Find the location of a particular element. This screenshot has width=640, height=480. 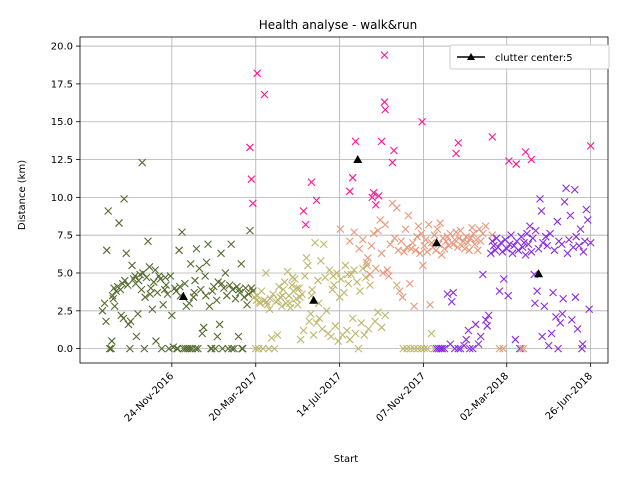

y-tick-label: 20.0 is located at coordinates (62, 47).